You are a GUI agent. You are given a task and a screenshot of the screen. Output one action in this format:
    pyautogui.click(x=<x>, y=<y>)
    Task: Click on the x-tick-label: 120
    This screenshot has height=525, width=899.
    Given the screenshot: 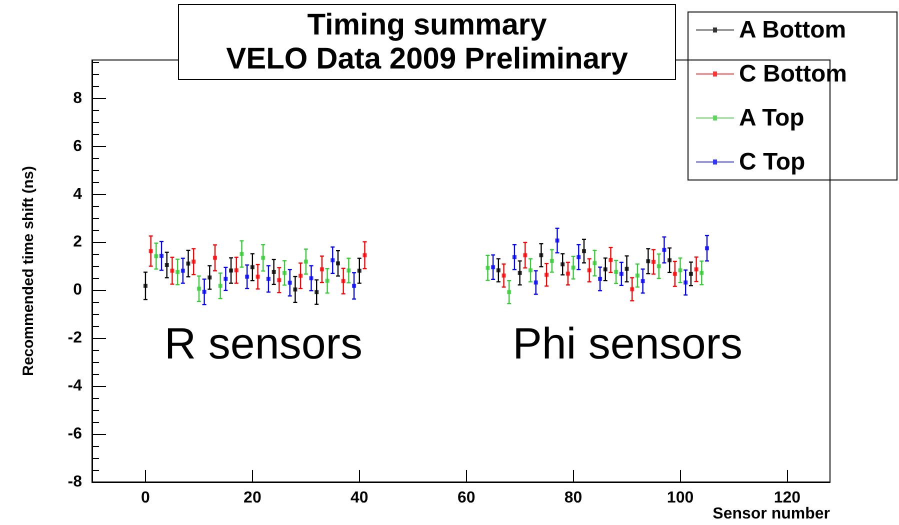 What is the action you would take?
    pyautogui.click(x=787, y=498)
    